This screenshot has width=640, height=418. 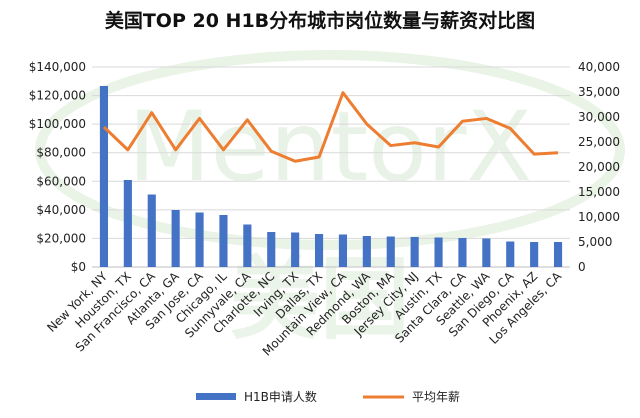 I want to click on legend-label-line: 平均年薪, so click(x=436, y=397).